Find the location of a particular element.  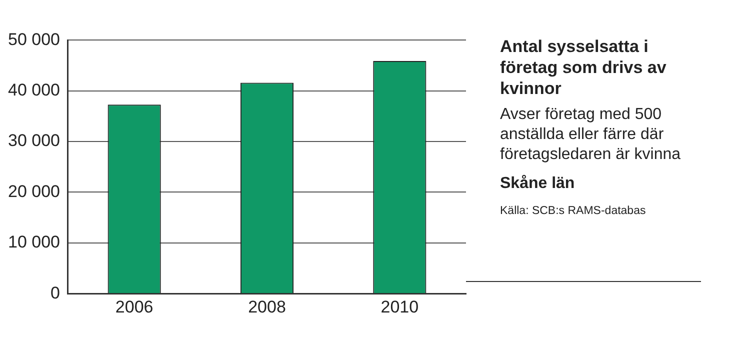

y-tick-label: 40 000 is located at coordinates (34, 90).